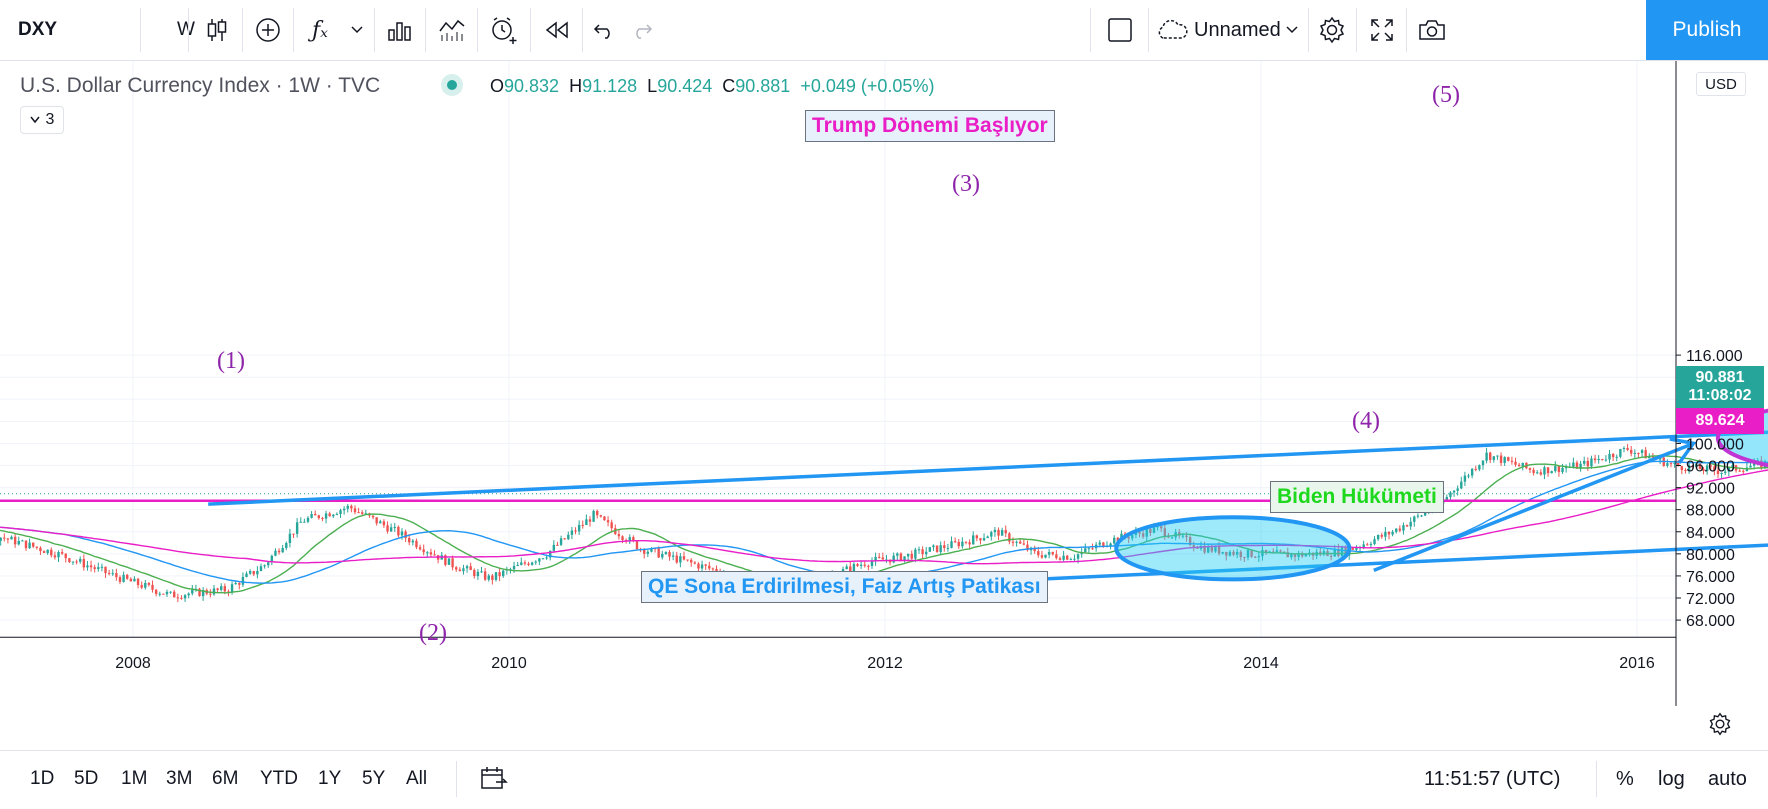 Image resolution: width=1768 pixels, height=809 pixels. Describe the element at coordinates (1237, 29) in the screenshot. I see `layout-name: Unnamed` at that location.